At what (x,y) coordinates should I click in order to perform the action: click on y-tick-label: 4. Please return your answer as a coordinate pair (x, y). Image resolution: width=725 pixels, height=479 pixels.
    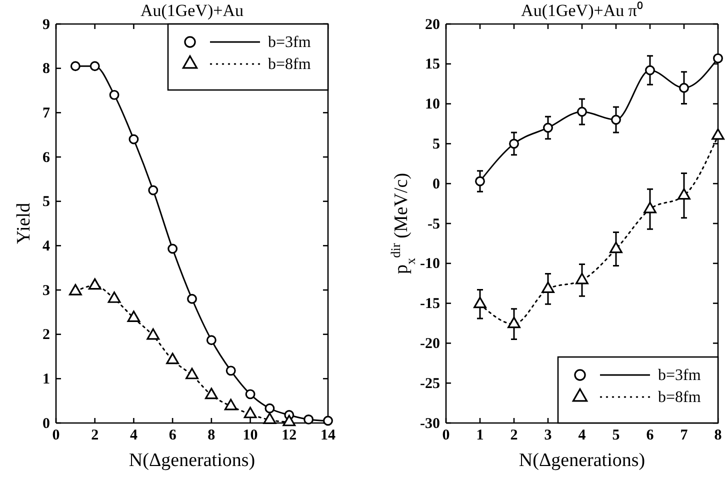
    Looking at the image, I should click on (46, 246).